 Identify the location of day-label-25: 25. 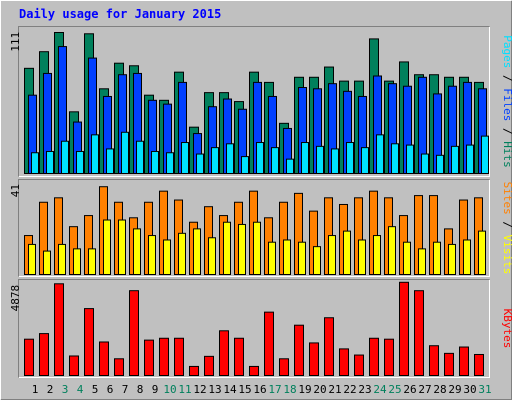
(394, 389).